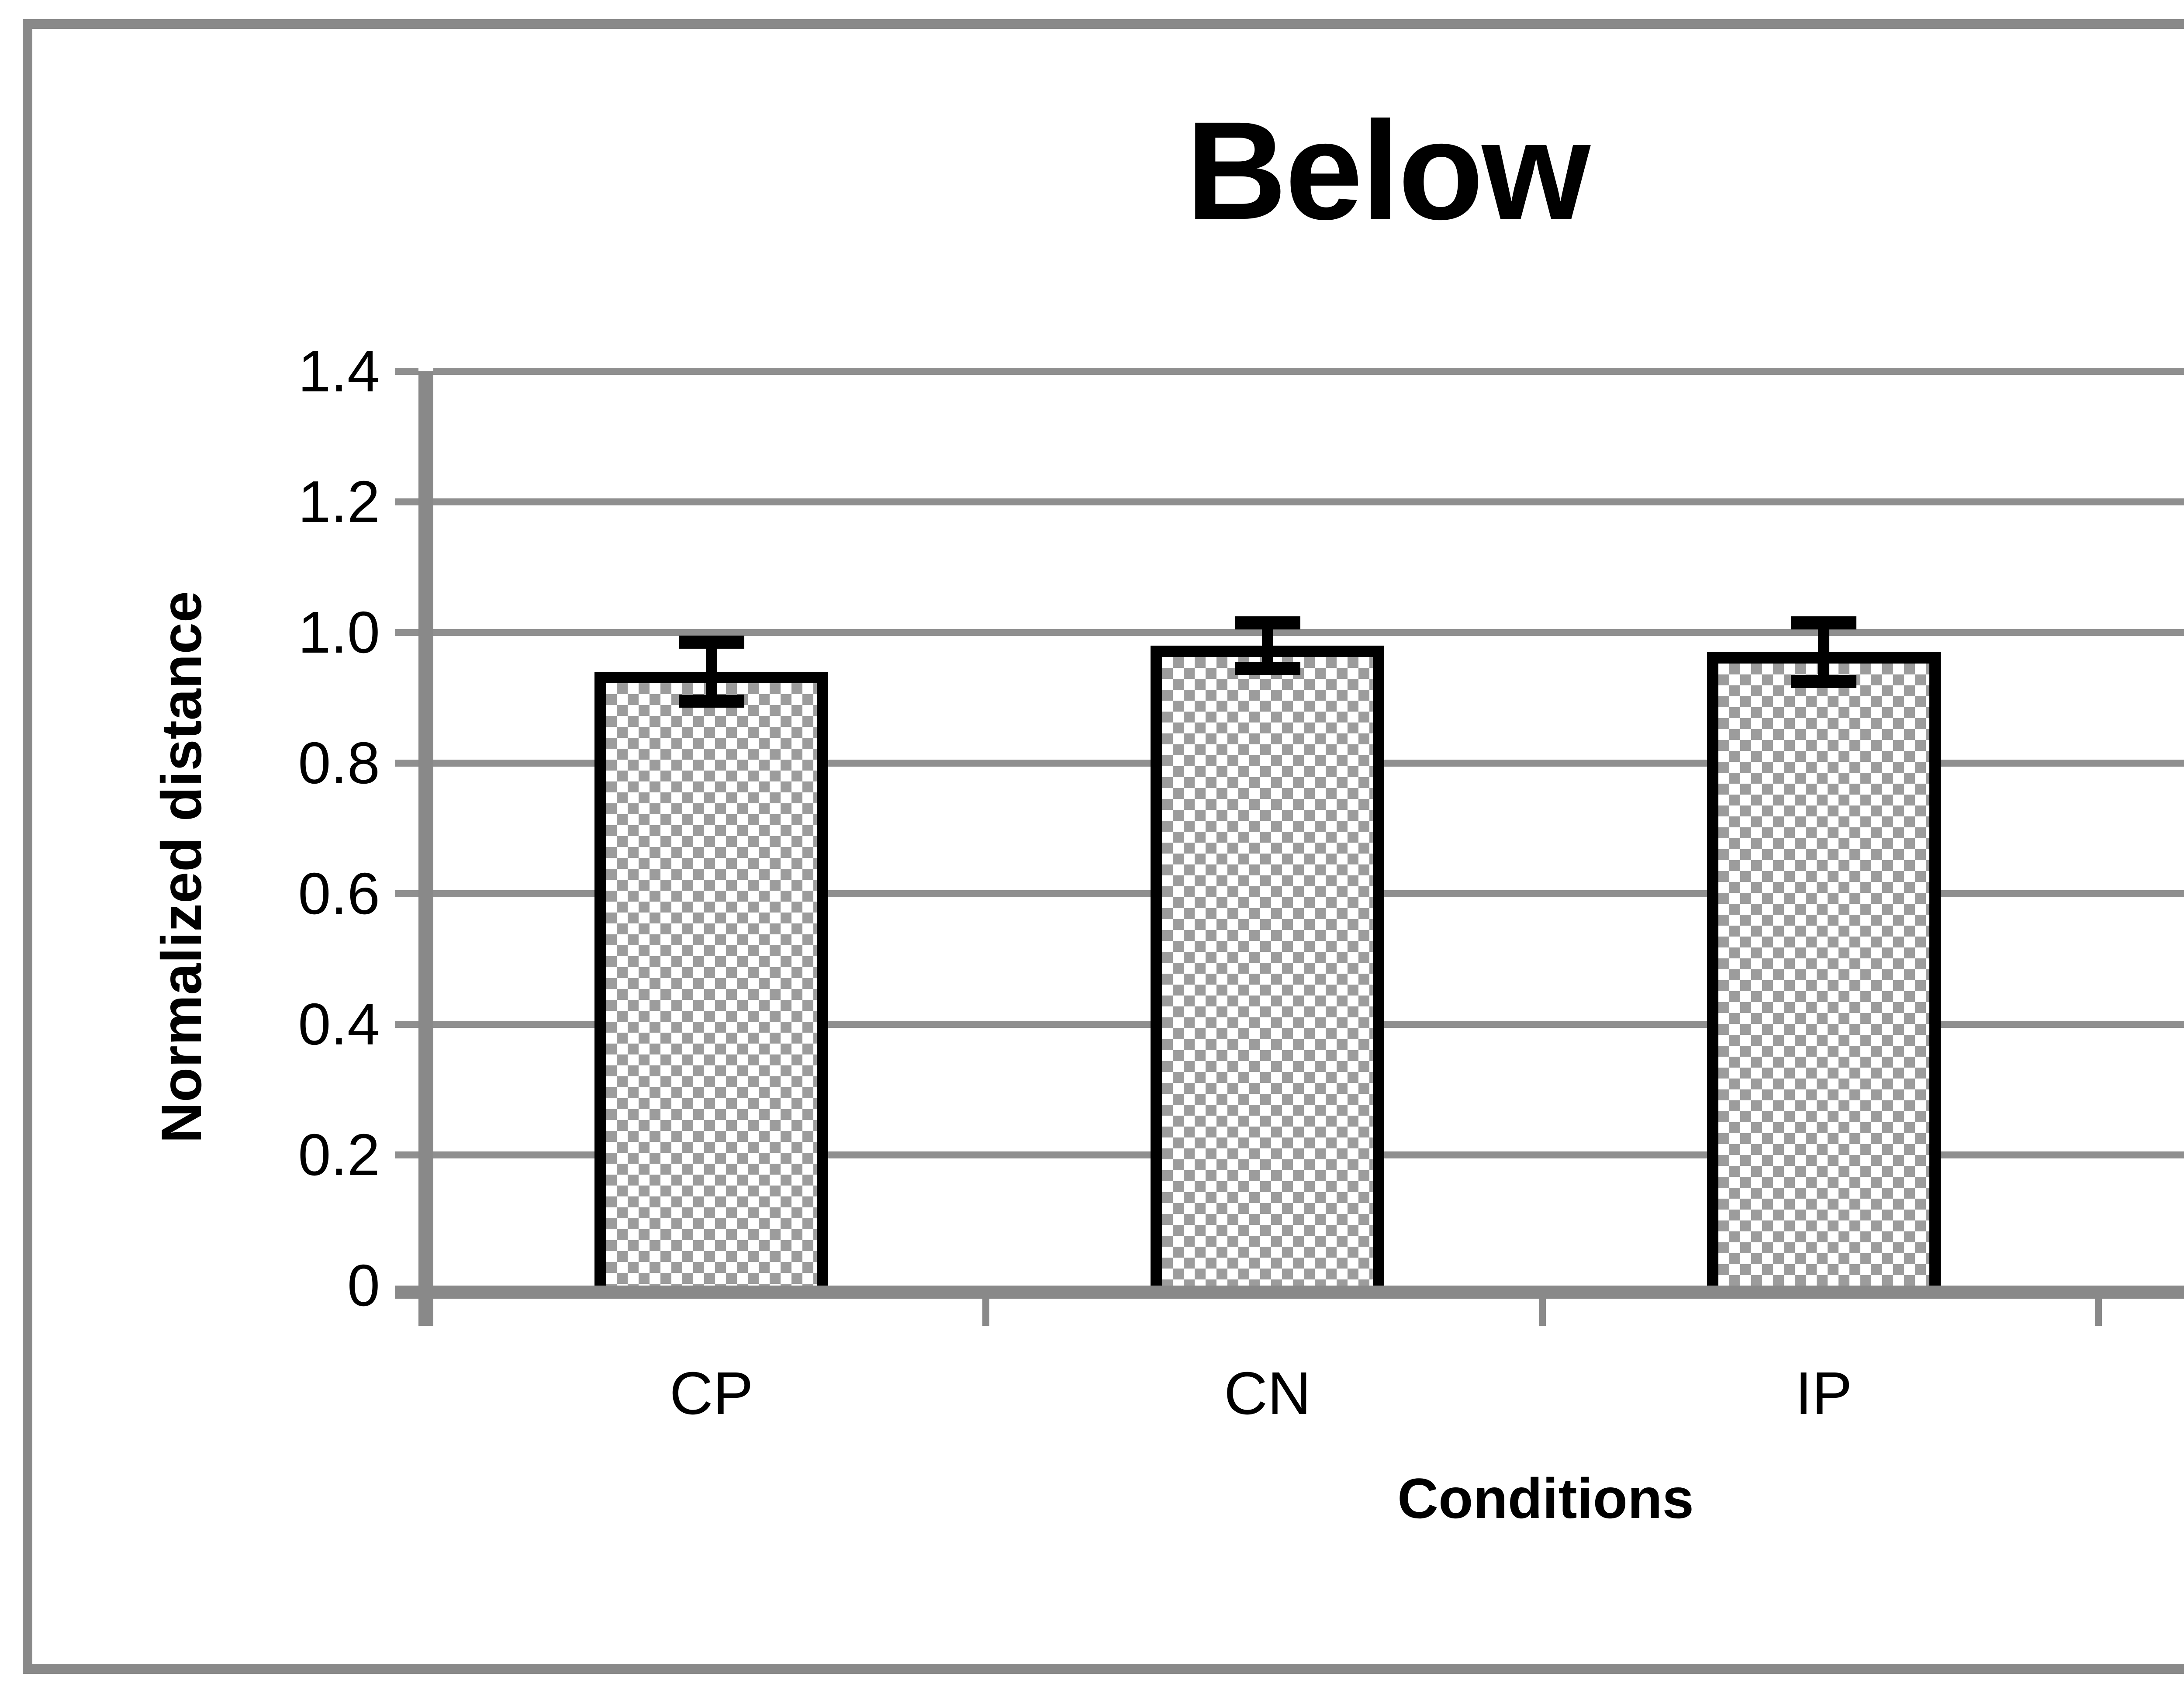 The height and width of the screenshot is (1687, 2184). I want to click on x-axis-line, so click(1289, 1292).